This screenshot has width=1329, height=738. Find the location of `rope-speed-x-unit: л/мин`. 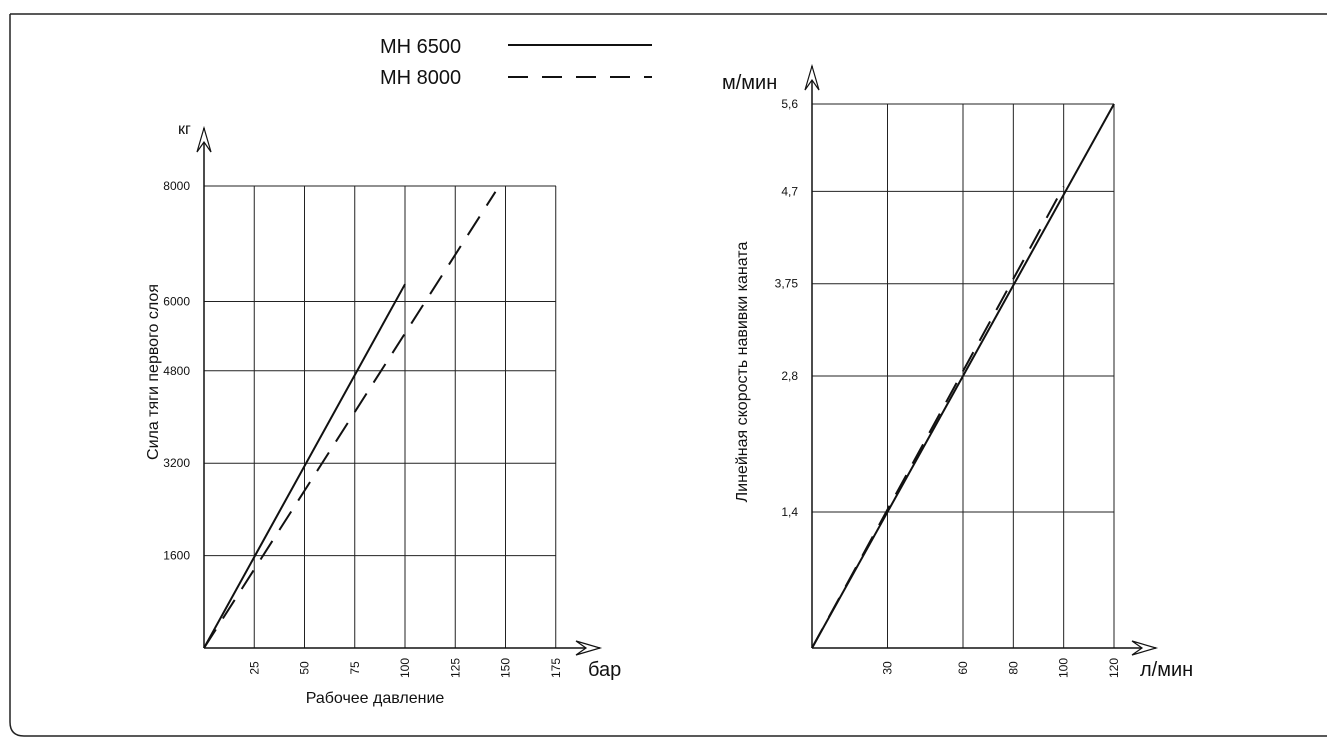

rope-speed-x-unit: л/мин is located at coordinates (1166, 670).